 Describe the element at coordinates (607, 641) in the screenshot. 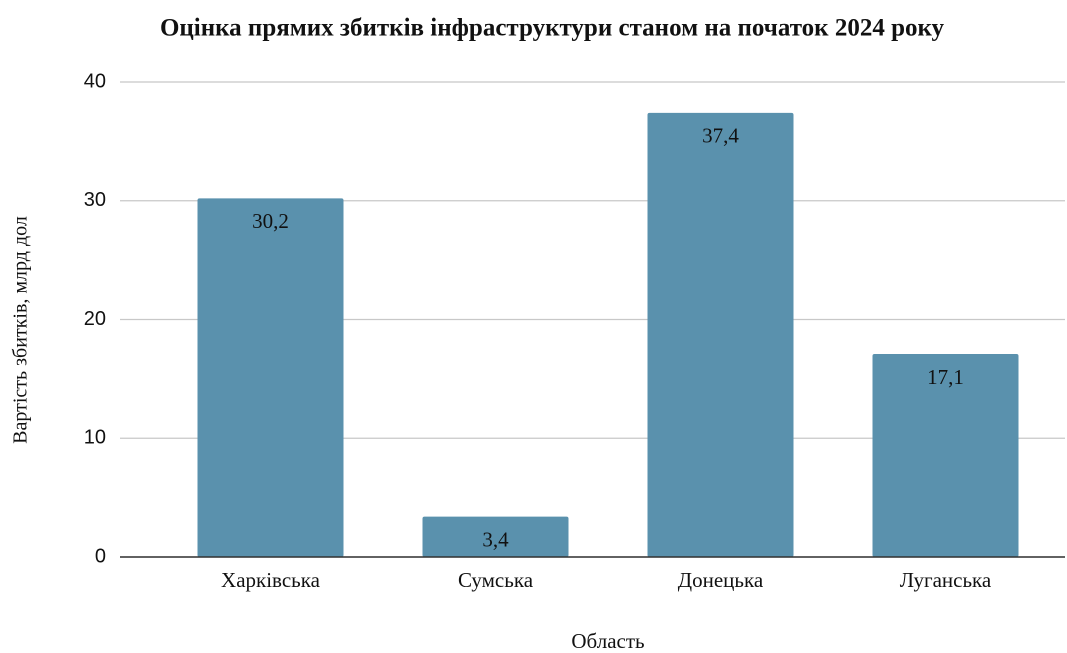

I see `x-axis-label: Область` at that location.